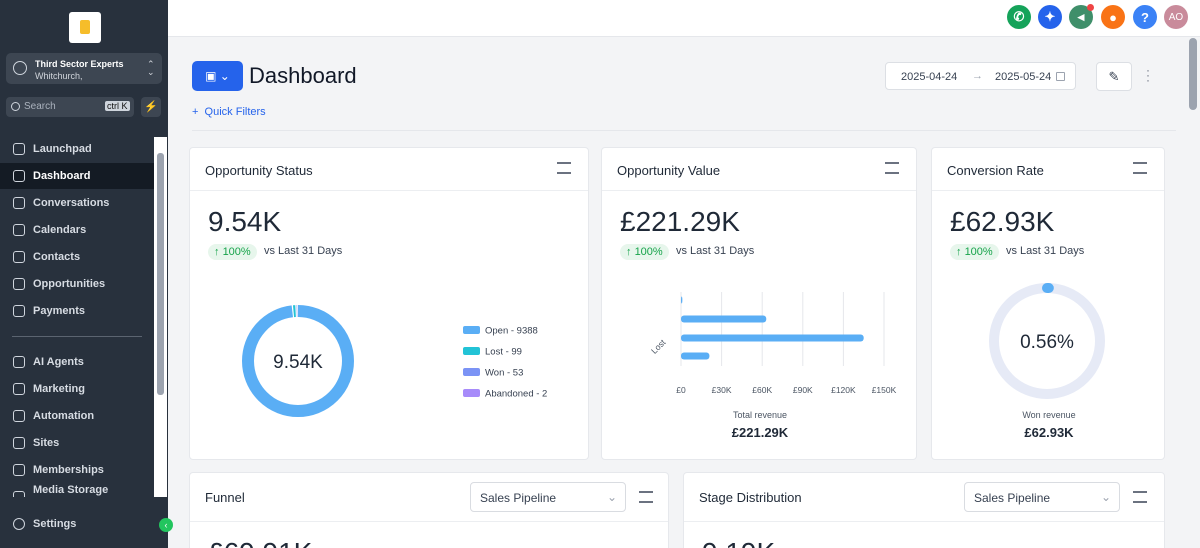 This screenshot has height=548, width=1200. I want to click on nav-item: Contacts, so click(77, 257).